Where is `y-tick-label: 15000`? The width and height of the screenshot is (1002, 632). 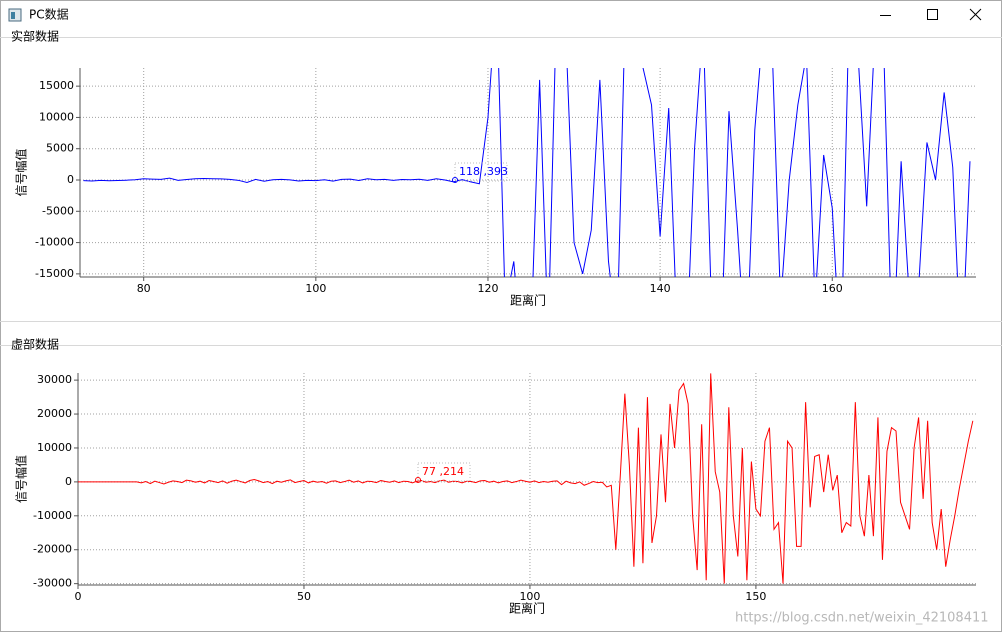
y-tick-label: 15000 is located at coordinates (56, 85).